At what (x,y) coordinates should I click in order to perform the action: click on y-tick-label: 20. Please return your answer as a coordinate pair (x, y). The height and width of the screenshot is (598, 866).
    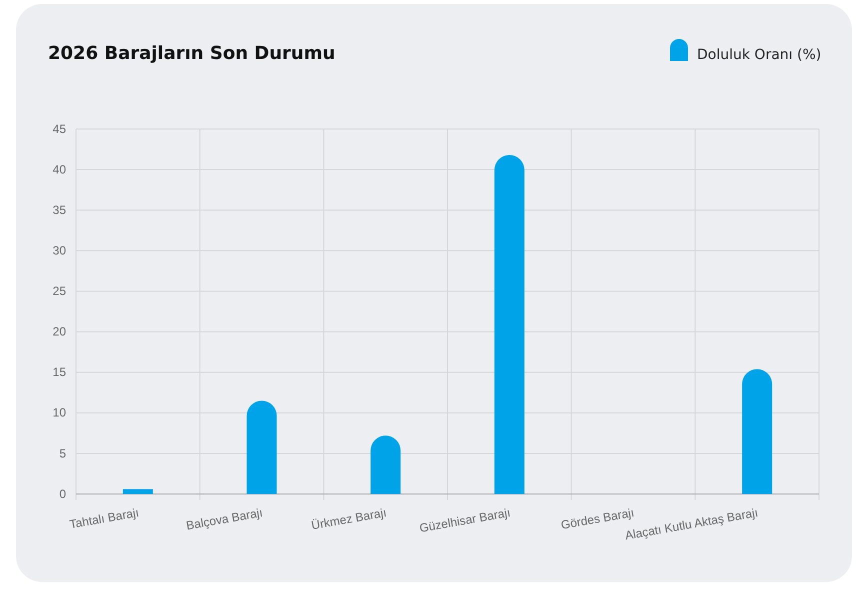
    Looking at the image, I should click on (59, 331).